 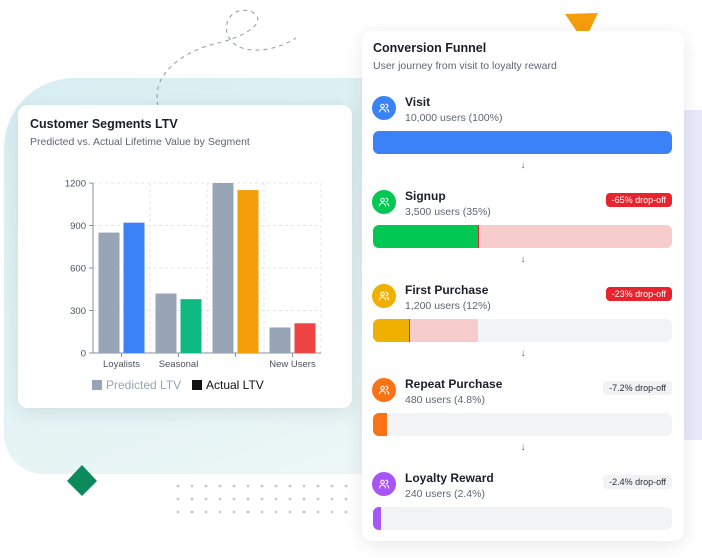 I want to click on stage-name: Repeat Purchase, so click(x=454, y=384).